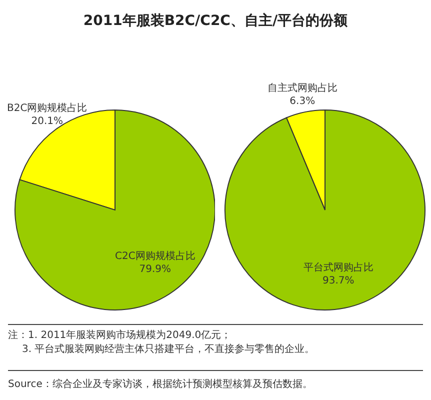 This screenshot has height=400, width=431. I want to click on slice-label: 自主式网购占比, so click(302, 88).